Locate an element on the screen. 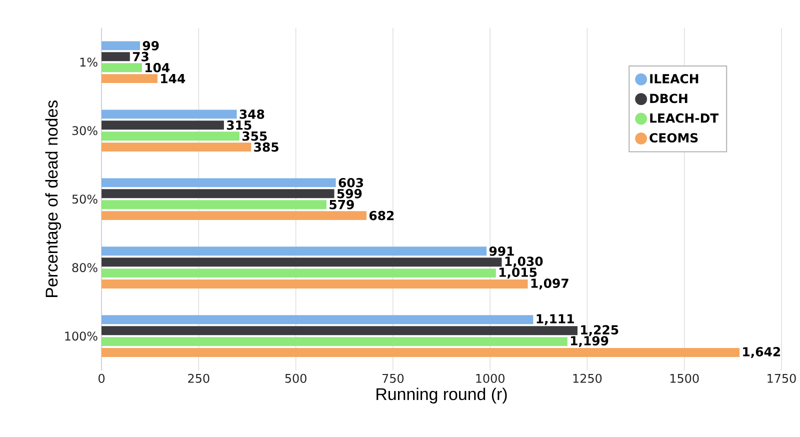 The image size is (800, 437). data-label: 682 is located at coordinates (381, 215).